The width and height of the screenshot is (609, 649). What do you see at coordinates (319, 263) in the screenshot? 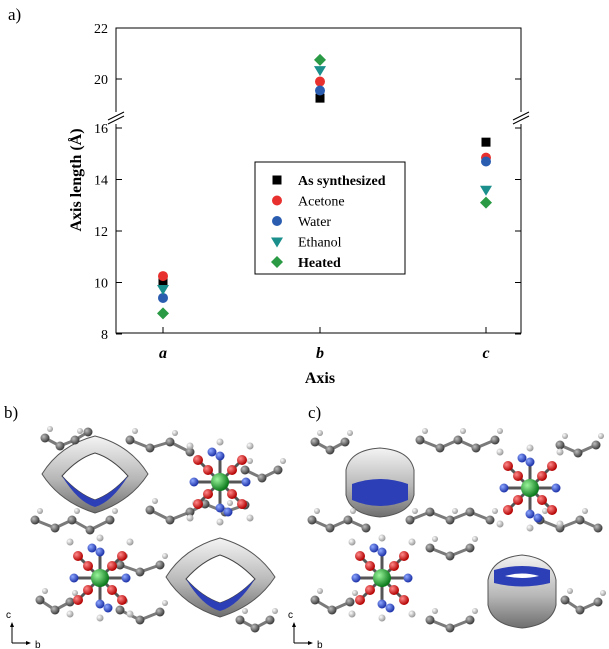
I see `legend-label: Heated` at bounding box center [319, 263].